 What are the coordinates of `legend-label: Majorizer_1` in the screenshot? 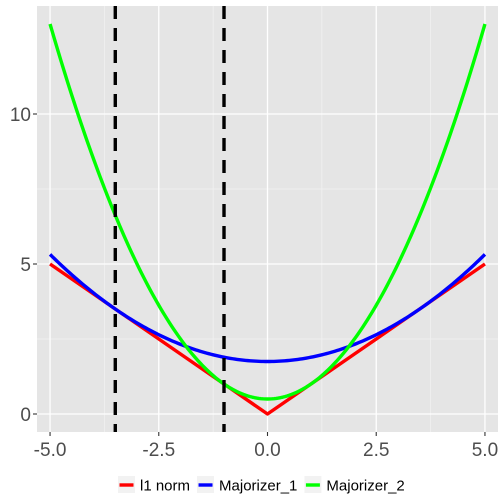 It's located at (258, 486).